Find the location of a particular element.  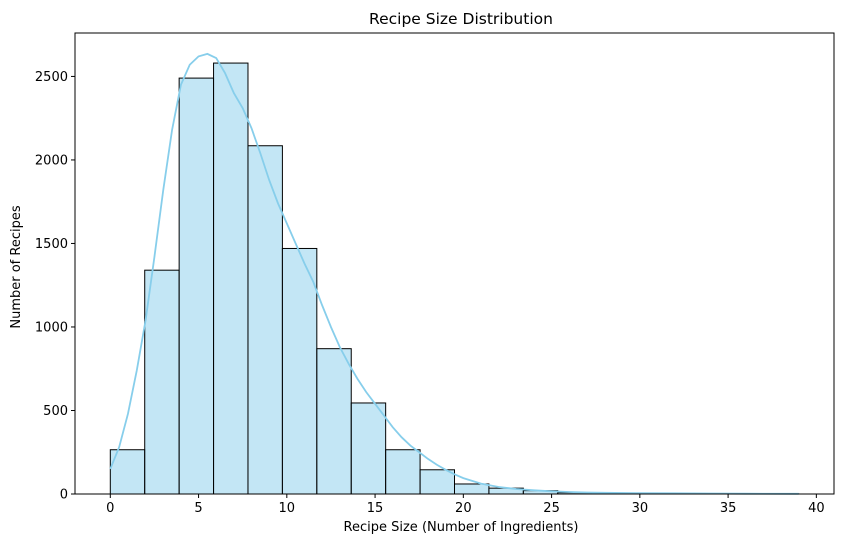

y-tick-label: 2500 is located at coordinates (51, 77).